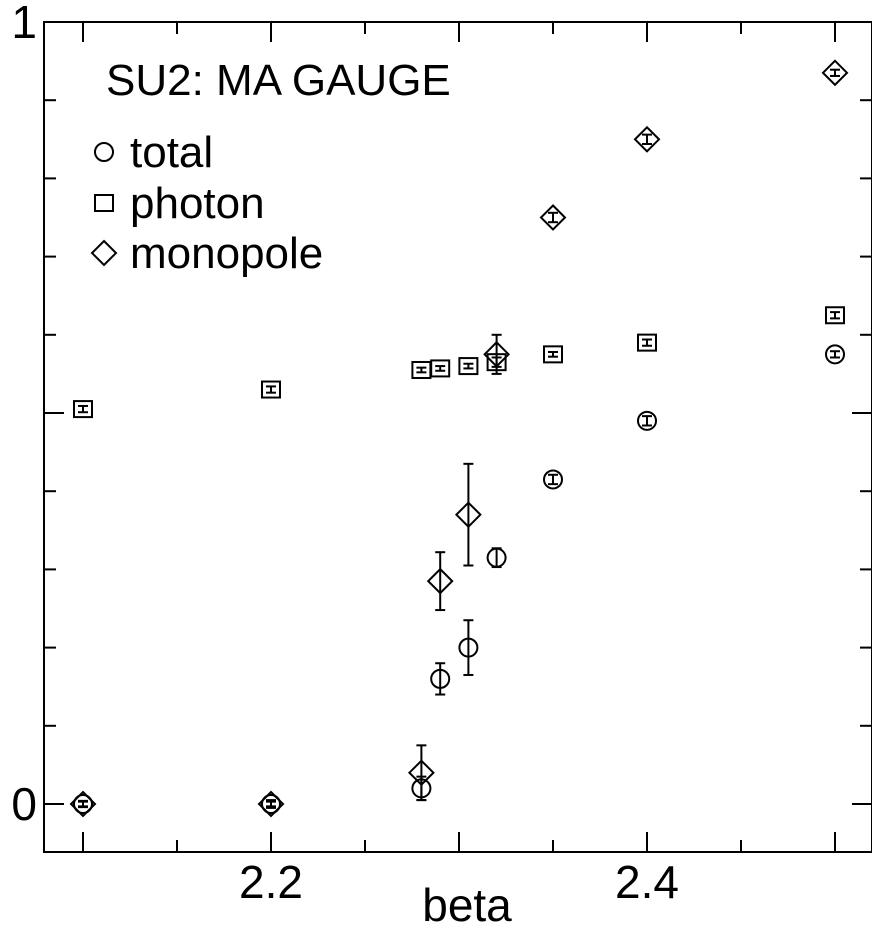  Describe the element at coordinates (24, 24) in the screenshot. I see `y-tick-label: 1` at that location.